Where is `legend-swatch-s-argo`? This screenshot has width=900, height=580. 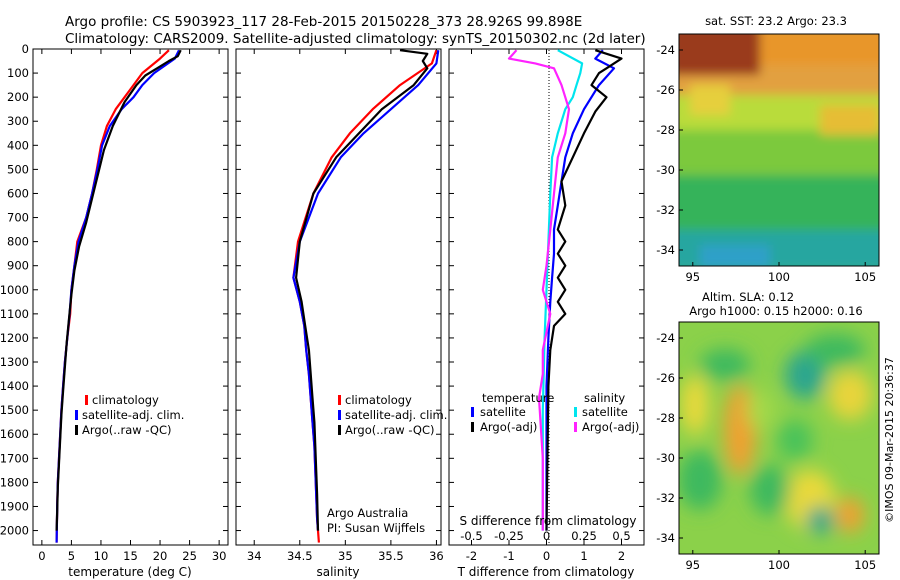 legend-swatch-s-argo is located at coordinates (575, 427).